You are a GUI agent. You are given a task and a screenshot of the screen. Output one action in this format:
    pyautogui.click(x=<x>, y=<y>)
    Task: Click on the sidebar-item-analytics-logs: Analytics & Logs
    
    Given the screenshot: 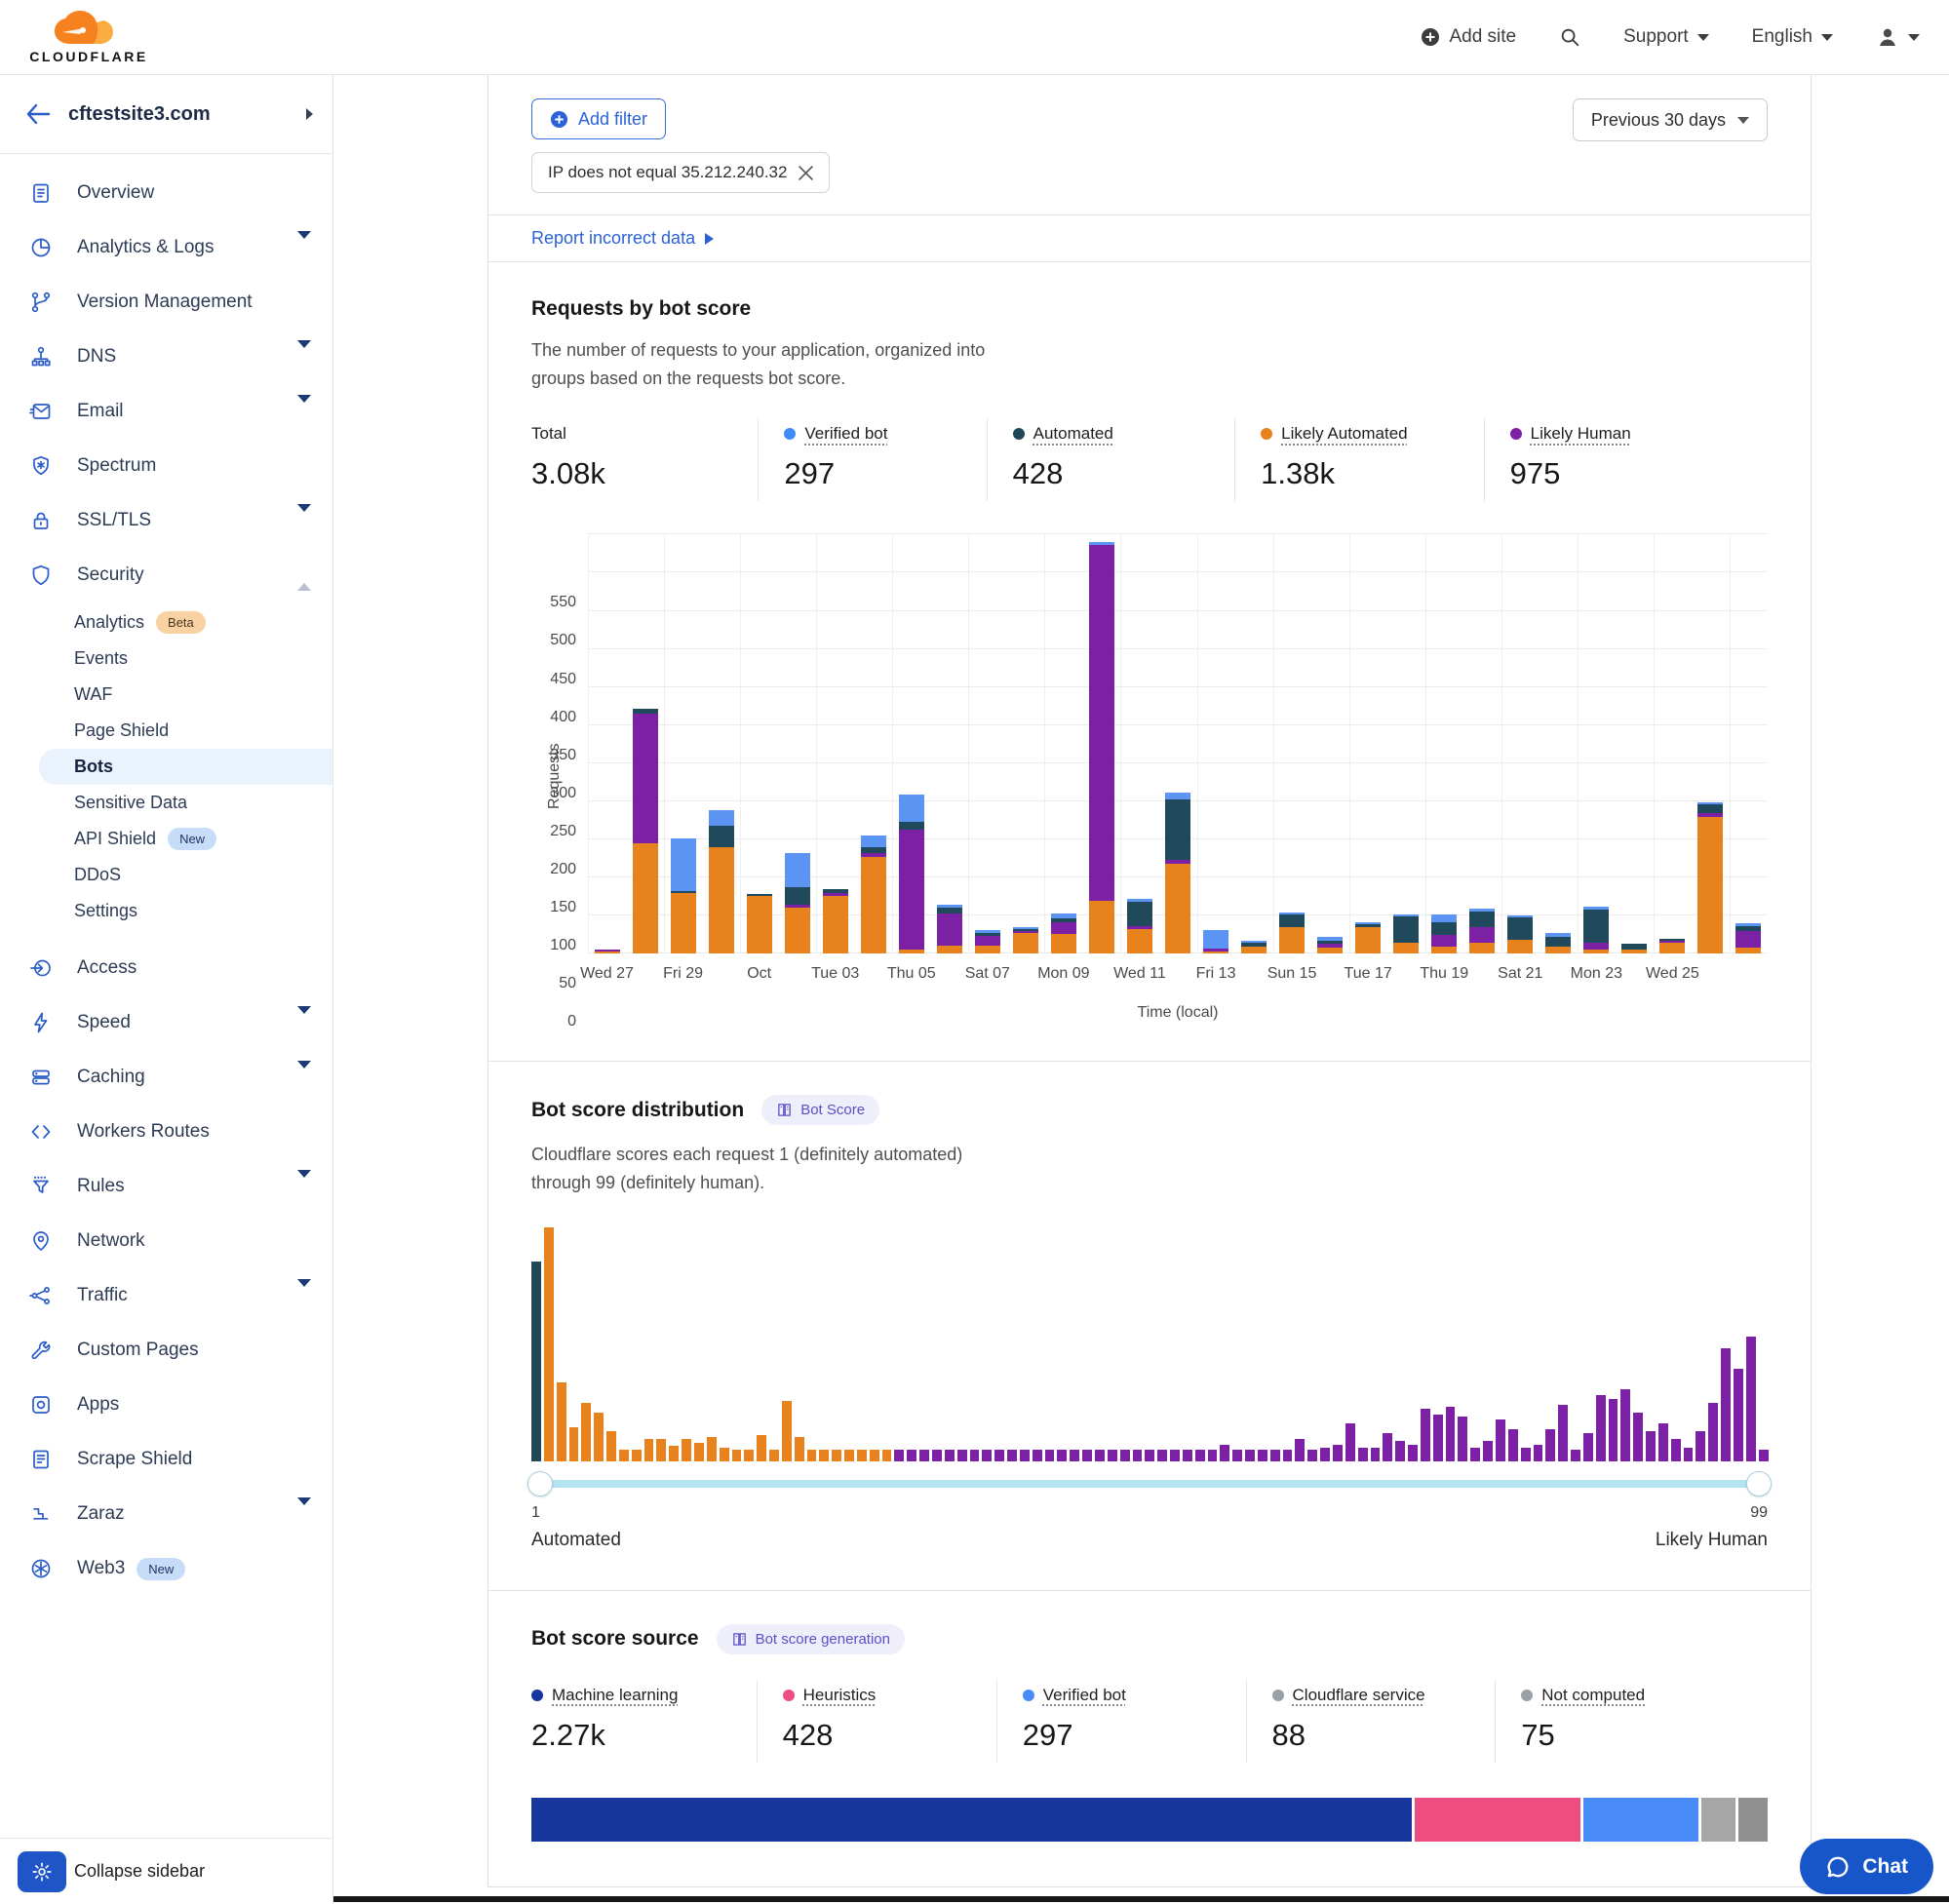 What is the action you would take?
    pyautogui.click(x=166, y=247)
    